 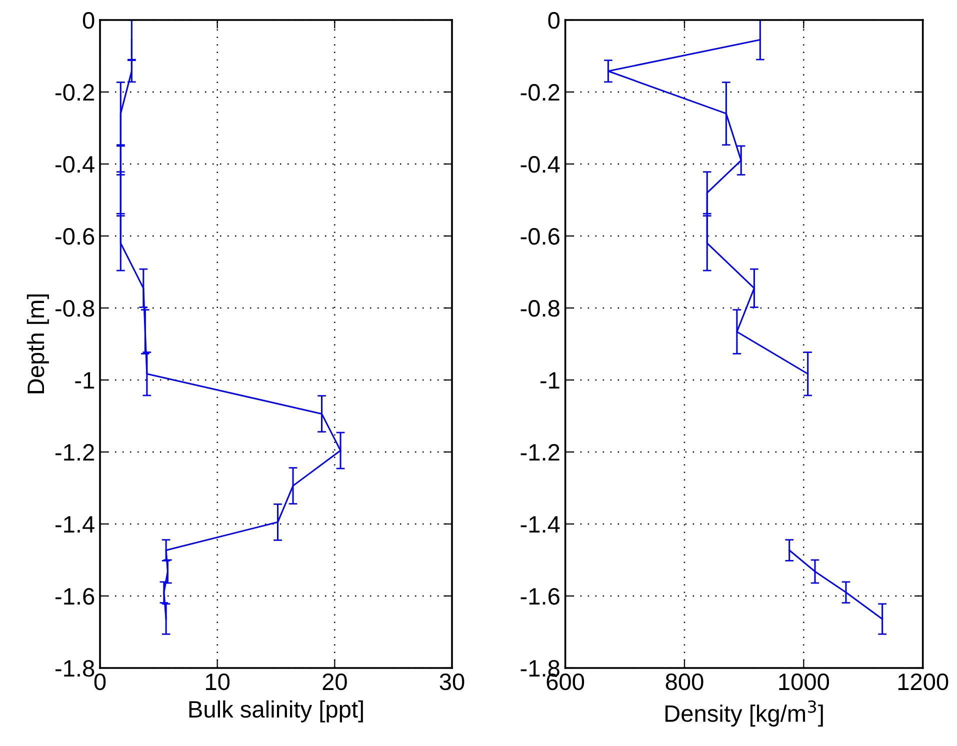 What do you see at coordinates (334, 681) in the screenshot?
I see `x-tick-label: 20` at bounding box center [334, 681].